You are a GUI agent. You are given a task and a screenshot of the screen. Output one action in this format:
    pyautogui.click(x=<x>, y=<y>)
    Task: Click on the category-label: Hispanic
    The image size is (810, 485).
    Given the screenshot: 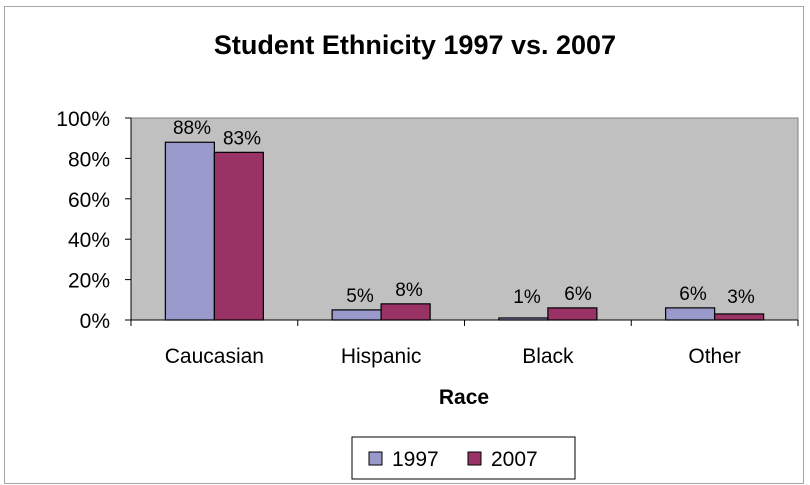 What is the action you would take?
    pyautogui.click(x=381, y=356)
    